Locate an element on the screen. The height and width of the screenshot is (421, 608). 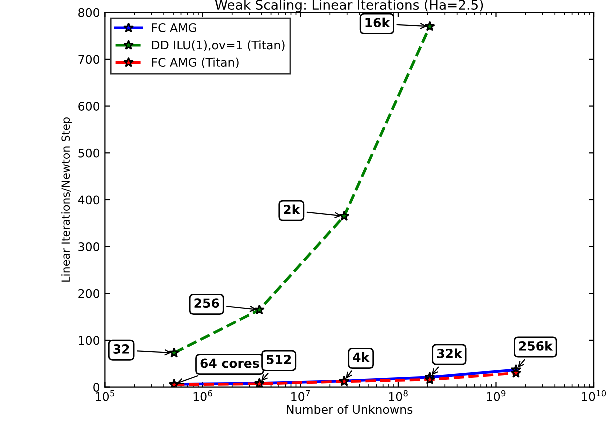
annotation: 32 is located at coordinates (122, 349).